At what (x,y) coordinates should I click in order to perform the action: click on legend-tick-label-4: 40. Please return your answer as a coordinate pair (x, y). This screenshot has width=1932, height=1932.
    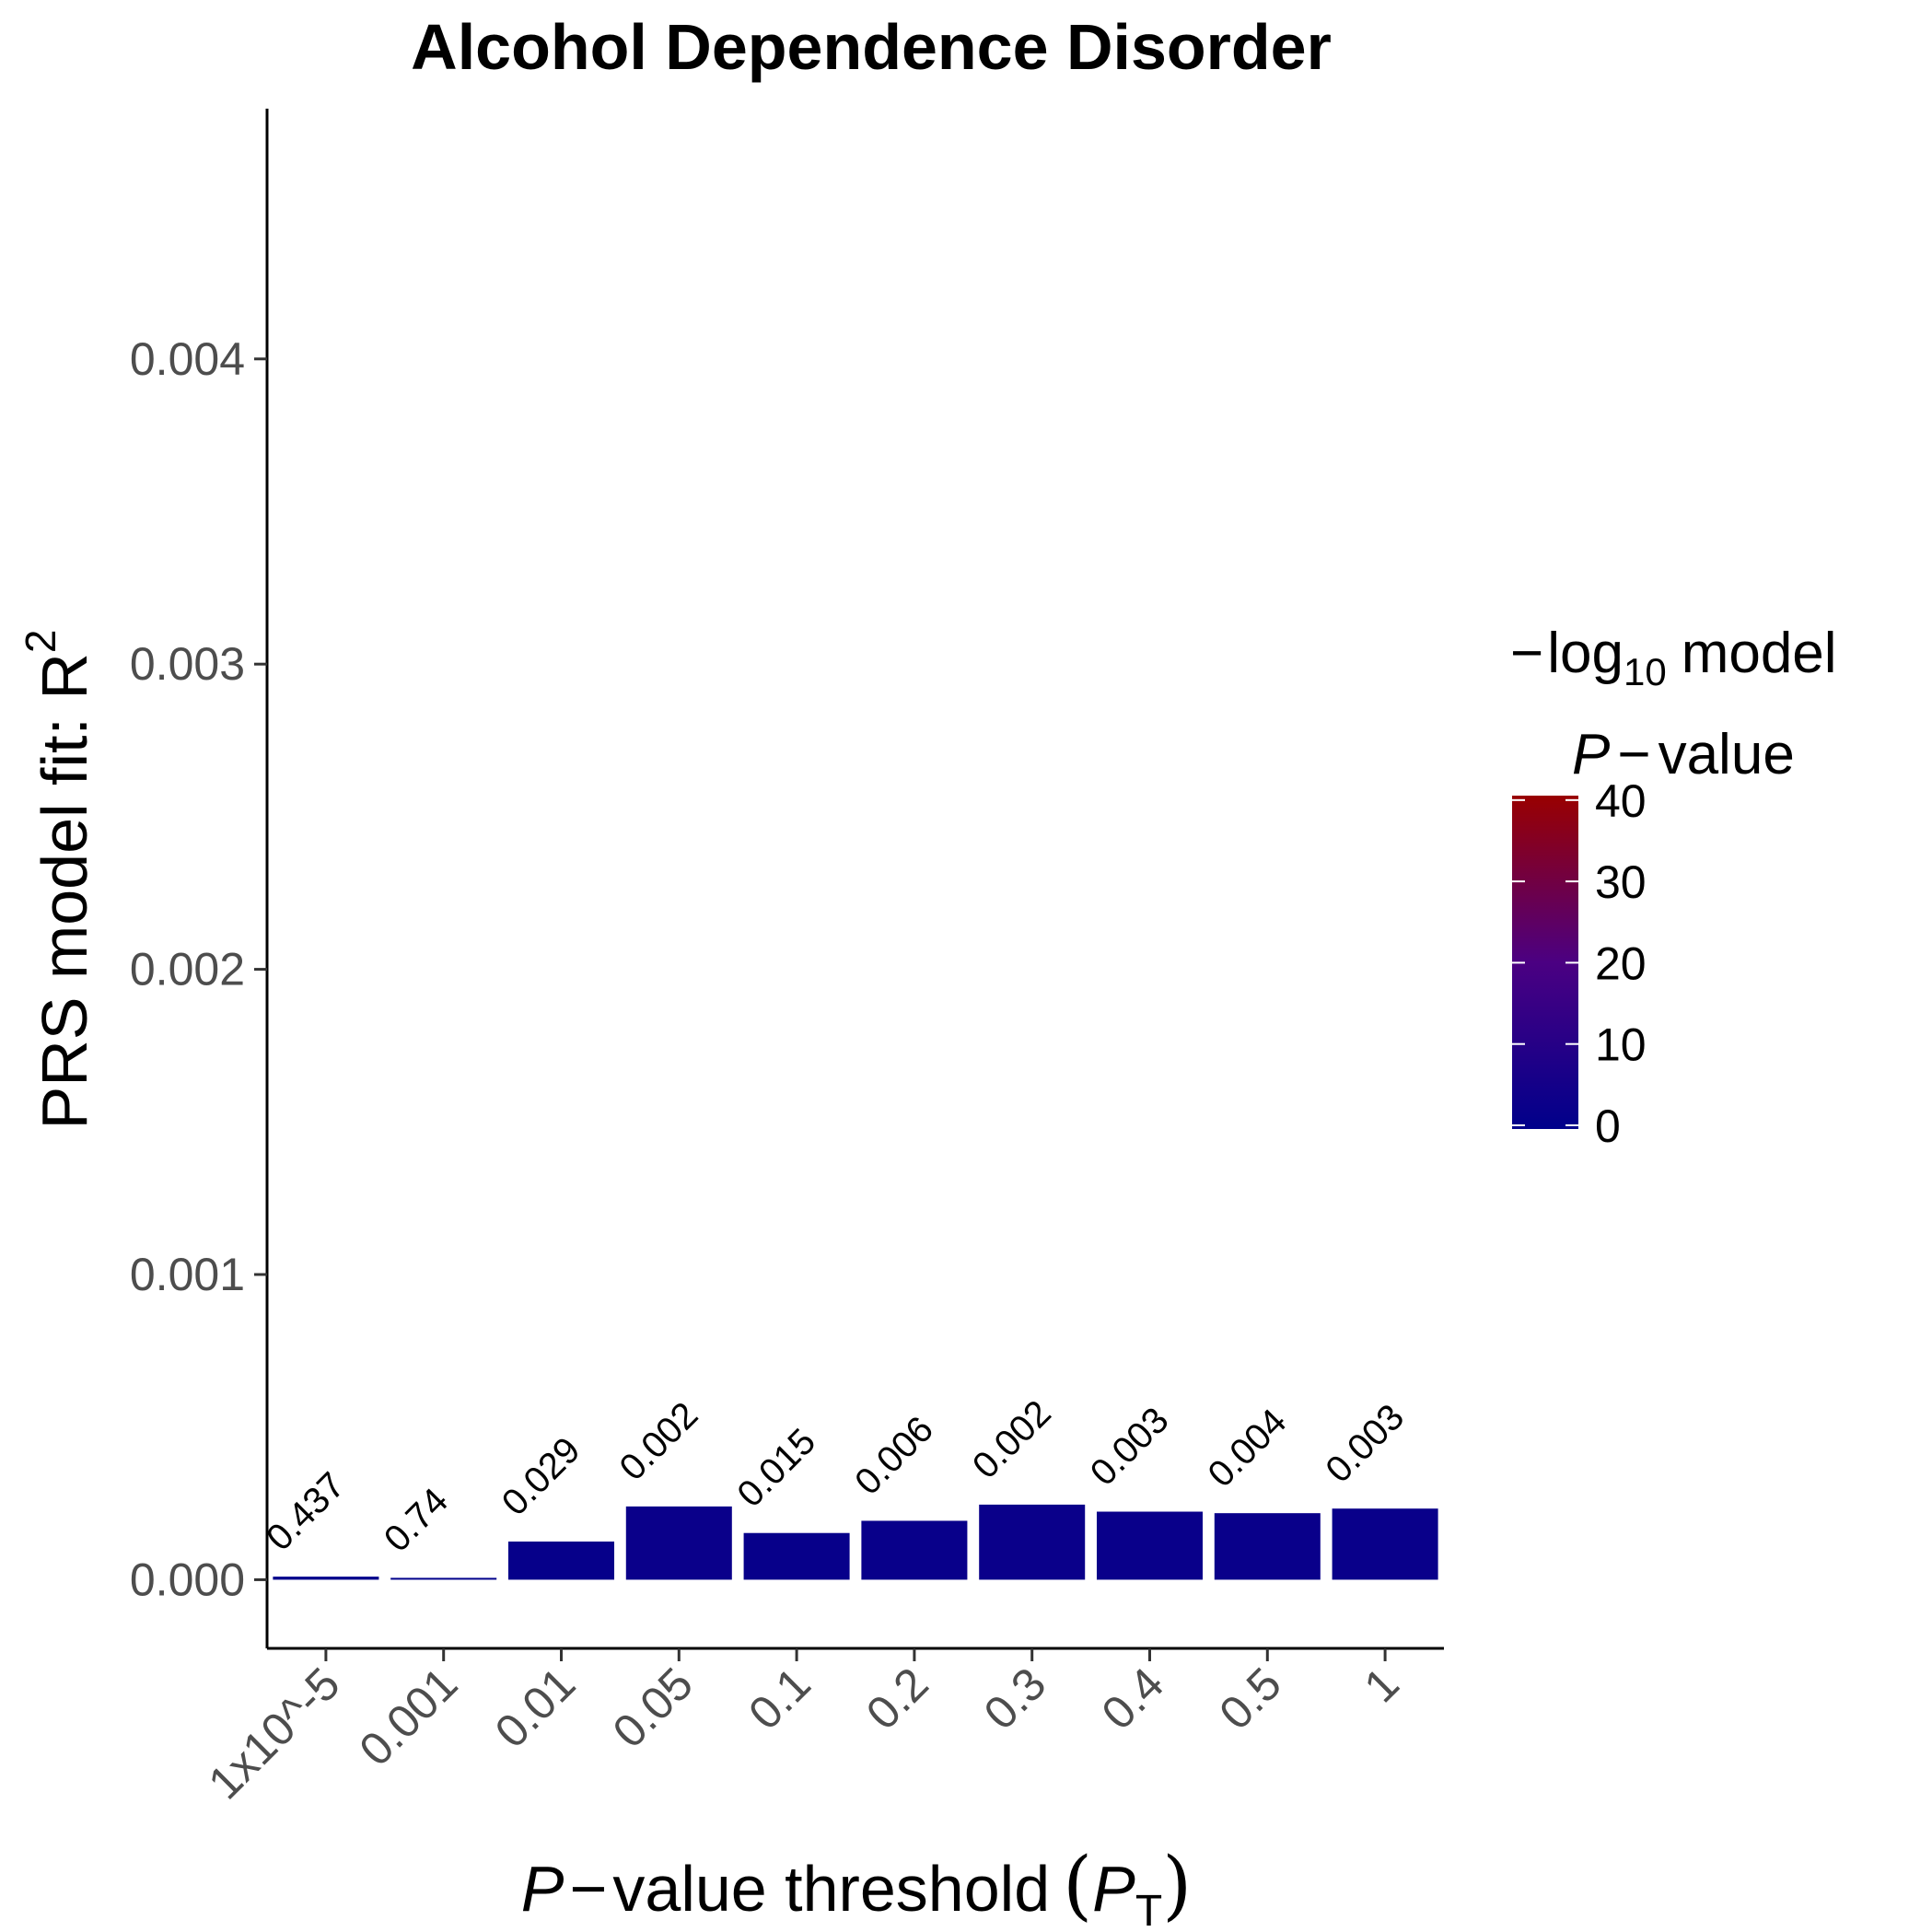
    Looking at the image, I should click on (1621, 801).